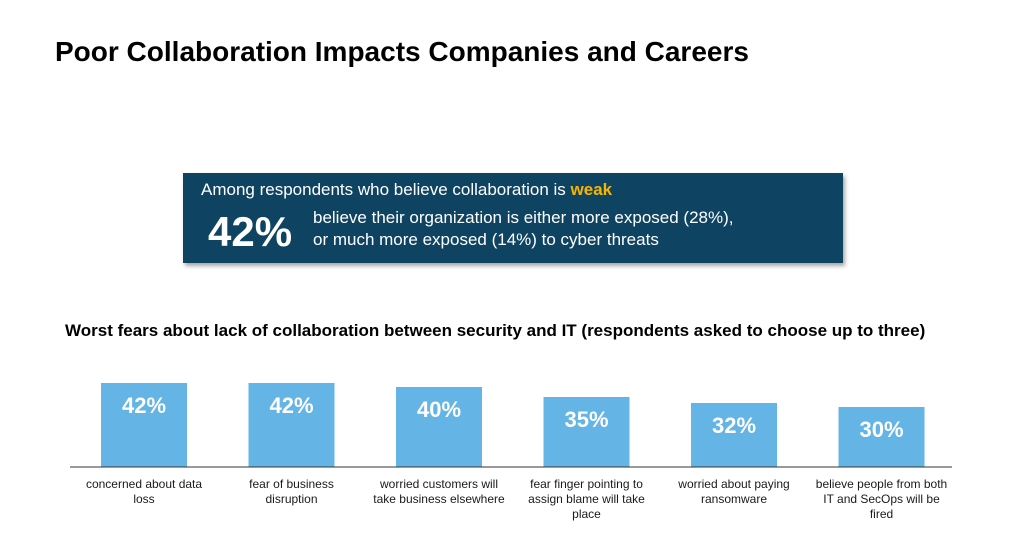 This screenshot has height=533, width=1024. I want to click on category-label-line: fear finger pointing to, so click(586, 484).